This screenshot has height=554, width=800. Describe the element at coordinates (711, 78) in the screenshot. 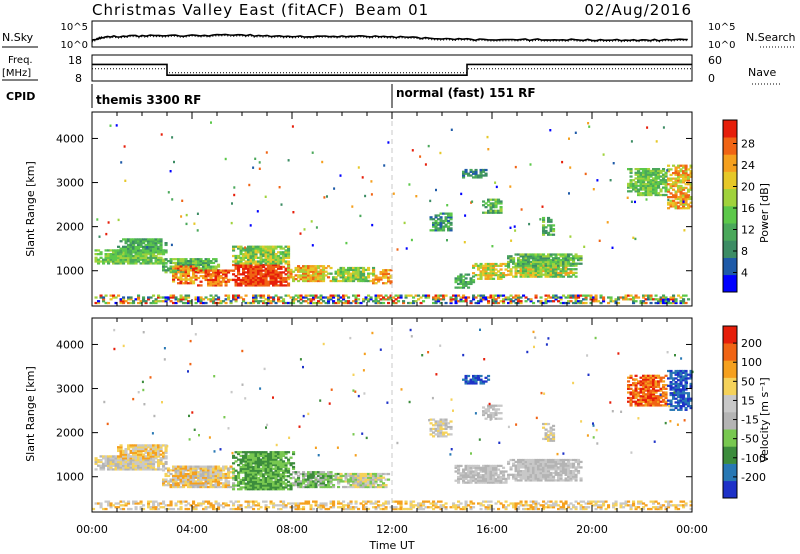

I see `freq-right-tick-bottom: 0` at that location.